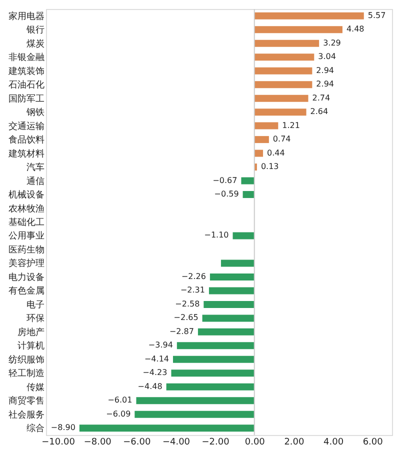  I want to click on x-tick-label: −4.00, so click(176, 443).